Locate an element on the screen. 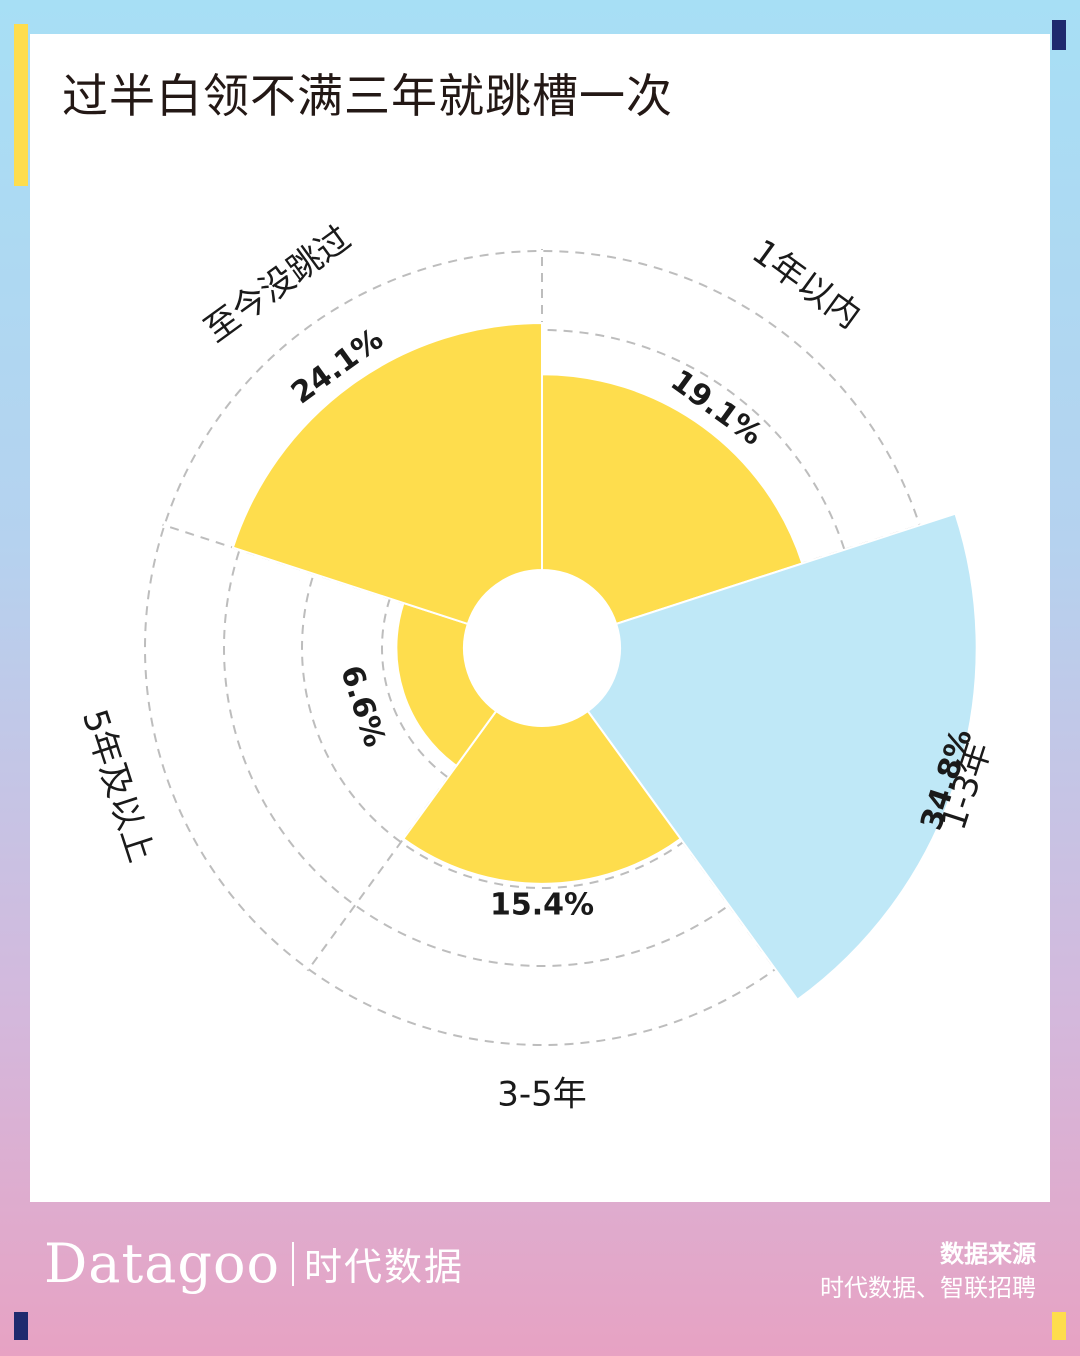  brand-cn-name: 时代数据 is located at coordinates (383, 1267).